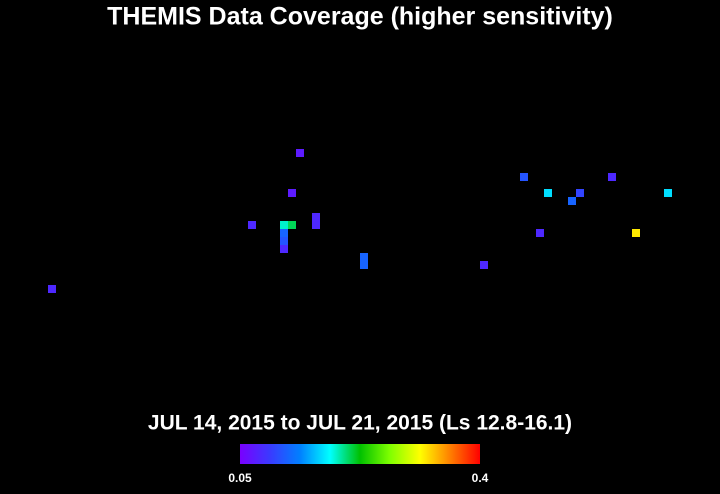  Describe the element at coordinates (240, 478) in the screenshot. I see `colorbar-tick-label: 0.05` at that location.